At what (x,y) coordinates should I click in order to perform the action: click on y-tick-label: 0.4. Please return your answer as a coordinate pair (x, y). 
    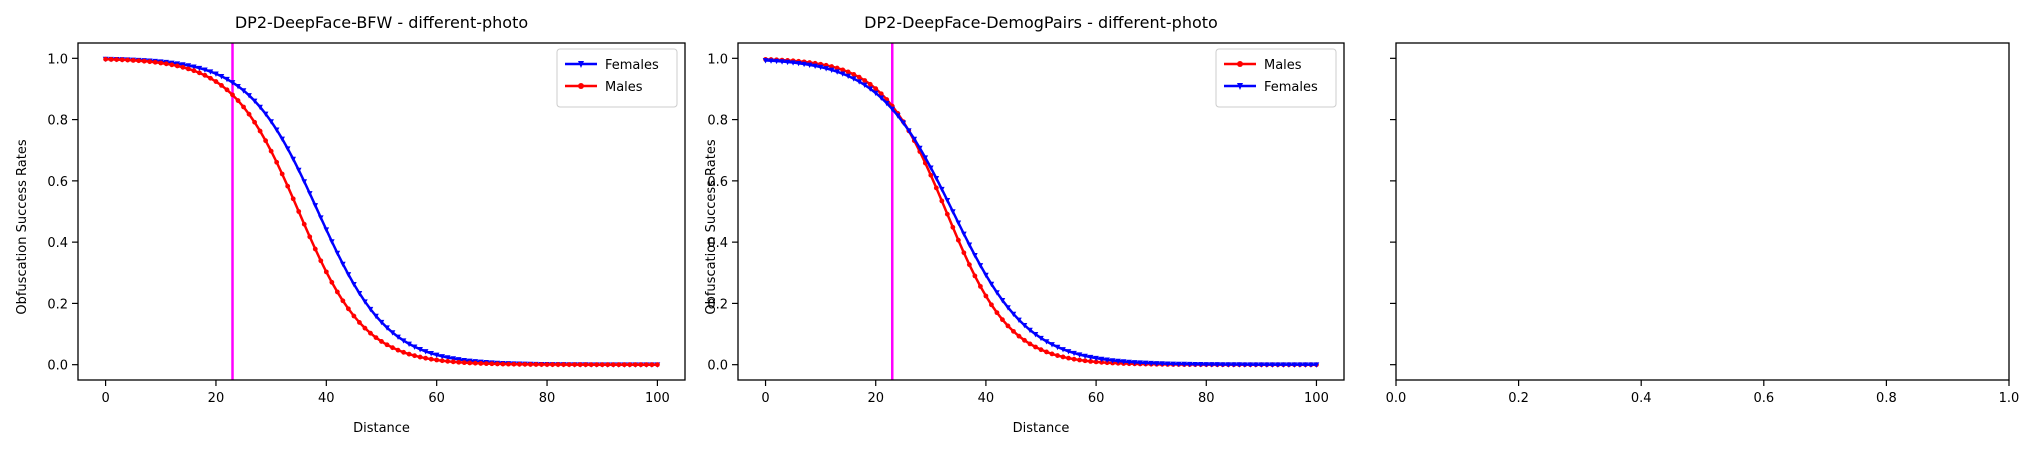
    Looking at the image, I should click on (57, 243).